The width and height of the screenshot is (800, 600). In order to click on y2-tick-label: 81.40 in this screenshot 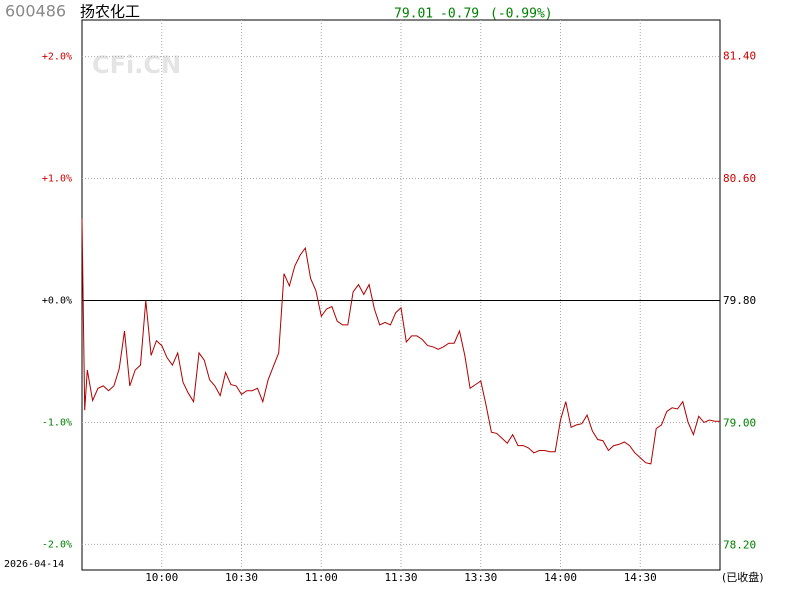, I will do `click(739, 56)`.